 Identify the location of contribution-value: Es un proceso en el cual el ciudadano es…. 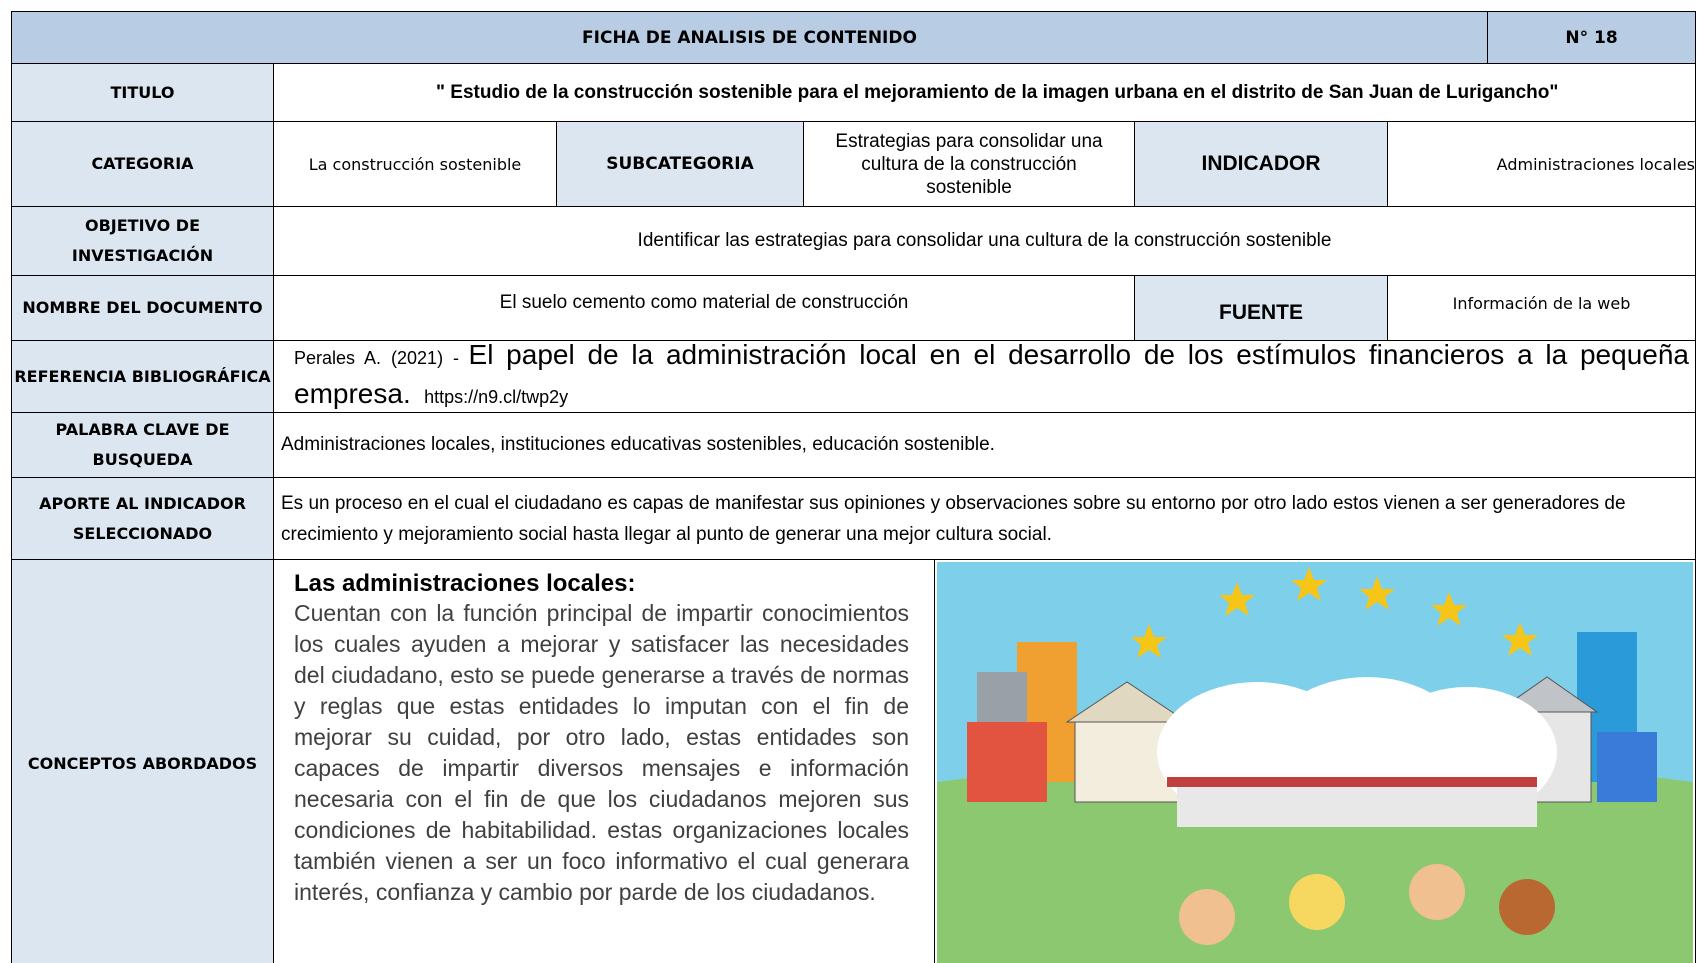
(984, 518).